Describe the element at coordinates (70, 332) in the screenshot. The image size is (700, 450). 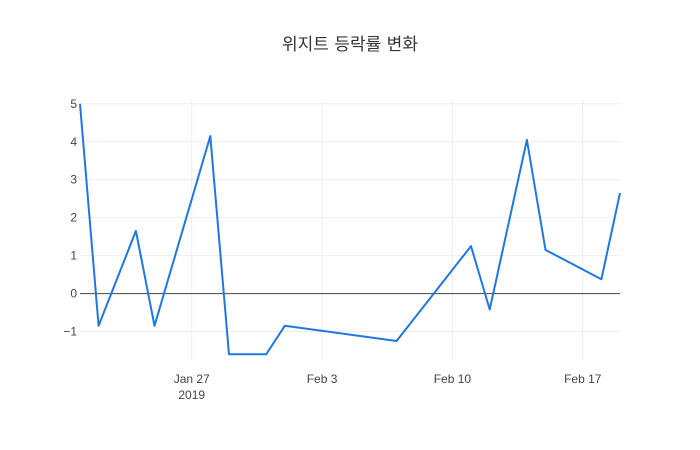
I see `y-tick-label: −1` at that location.